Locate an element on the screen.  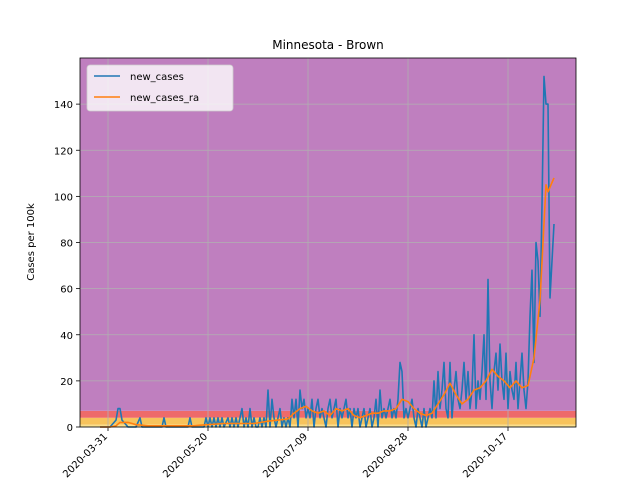
chart-title: Minnesota - Brown is located at coordinates (328, 45).